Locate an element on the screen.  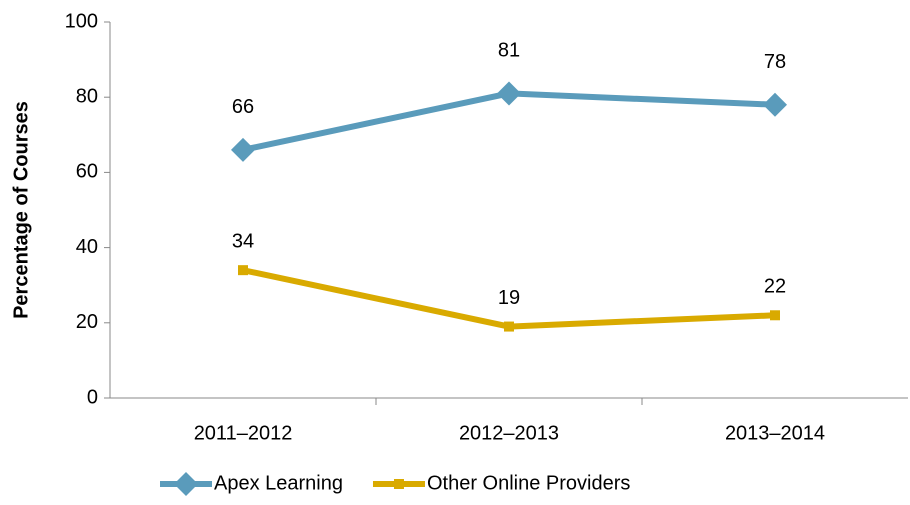
data-label: 22 is located at coordinates (775, 287).